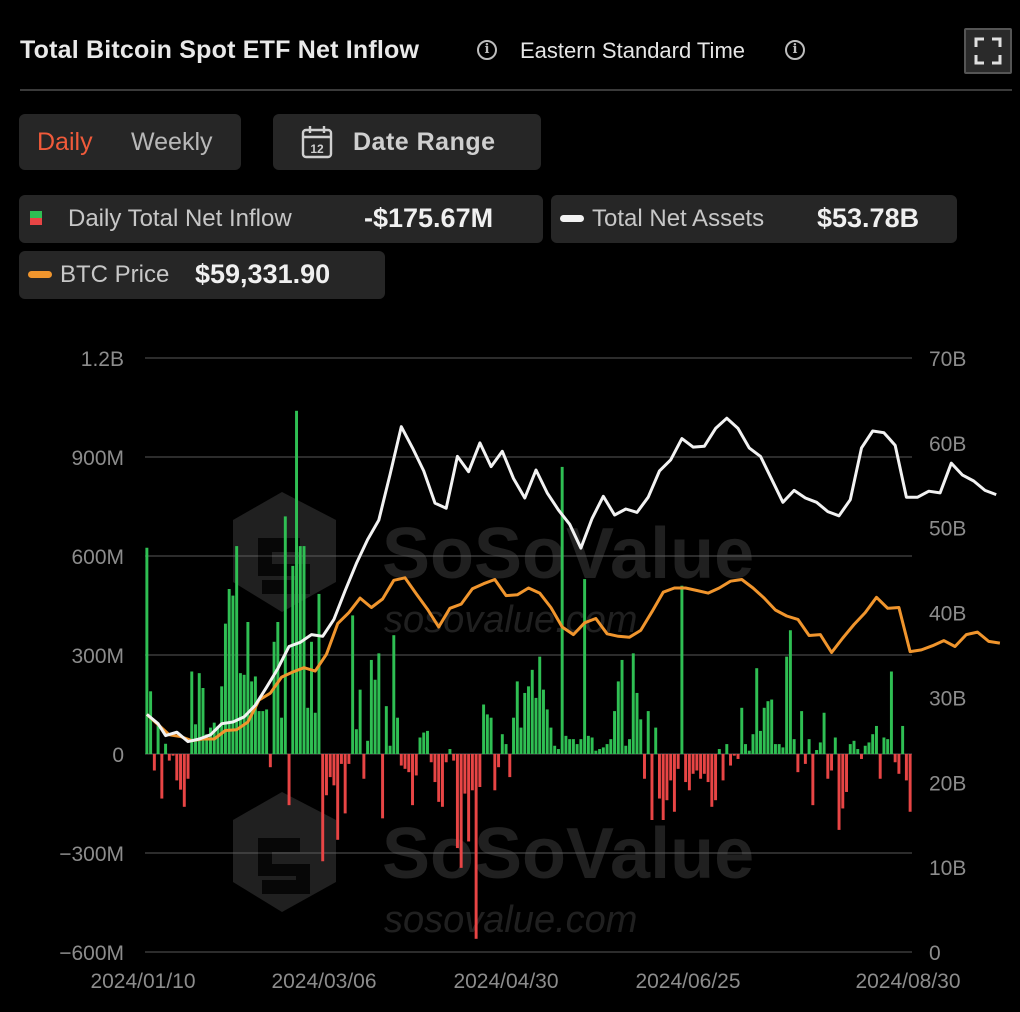 Image resolution: width=1020 pixels, height=1012 pixels. What do you see at coordinates (91, 854) in the screenshot?
I see `y-left-tick: −300M` at bounding box center [91, 854].